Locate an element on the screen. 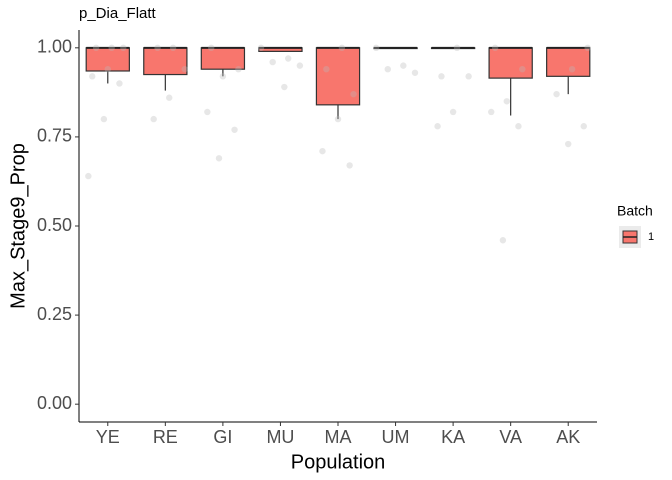 This screenshot has height=480, width=672. x-tick-label: MA is located at coordinates (338, 437).